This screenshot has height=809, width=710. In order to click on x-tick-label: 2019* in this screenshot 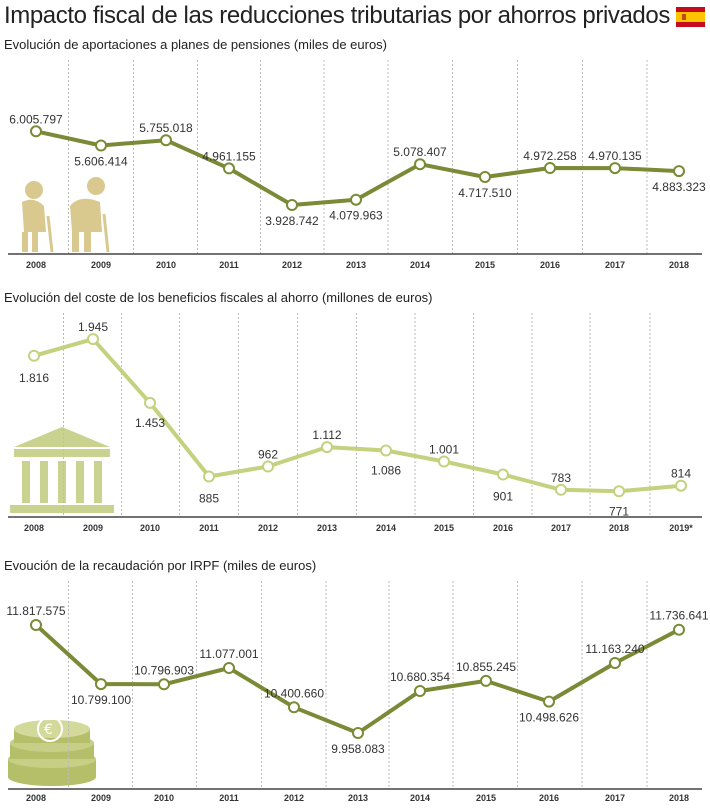, I will do `click(681, 528)`.